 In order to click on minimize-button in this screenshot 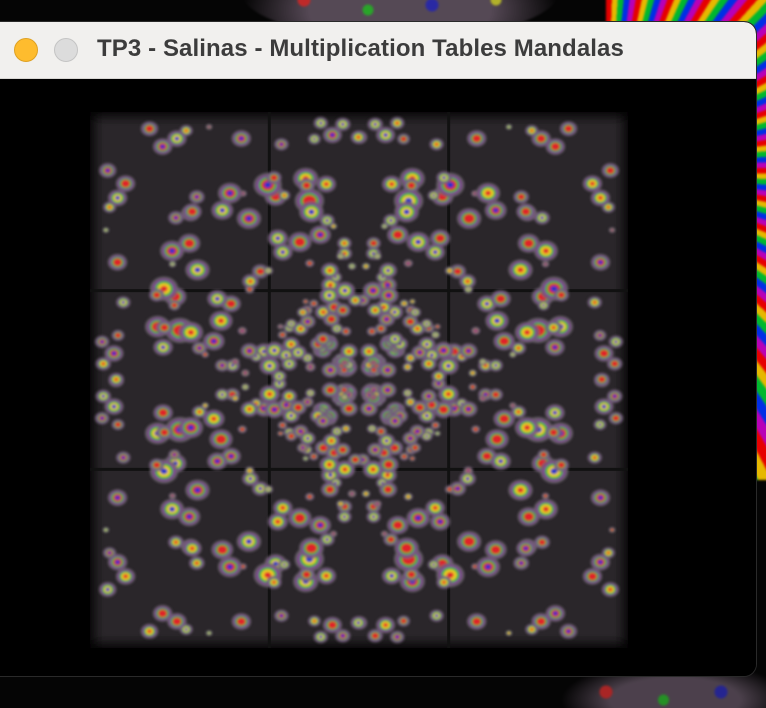, I will do `click(26, 50)`.